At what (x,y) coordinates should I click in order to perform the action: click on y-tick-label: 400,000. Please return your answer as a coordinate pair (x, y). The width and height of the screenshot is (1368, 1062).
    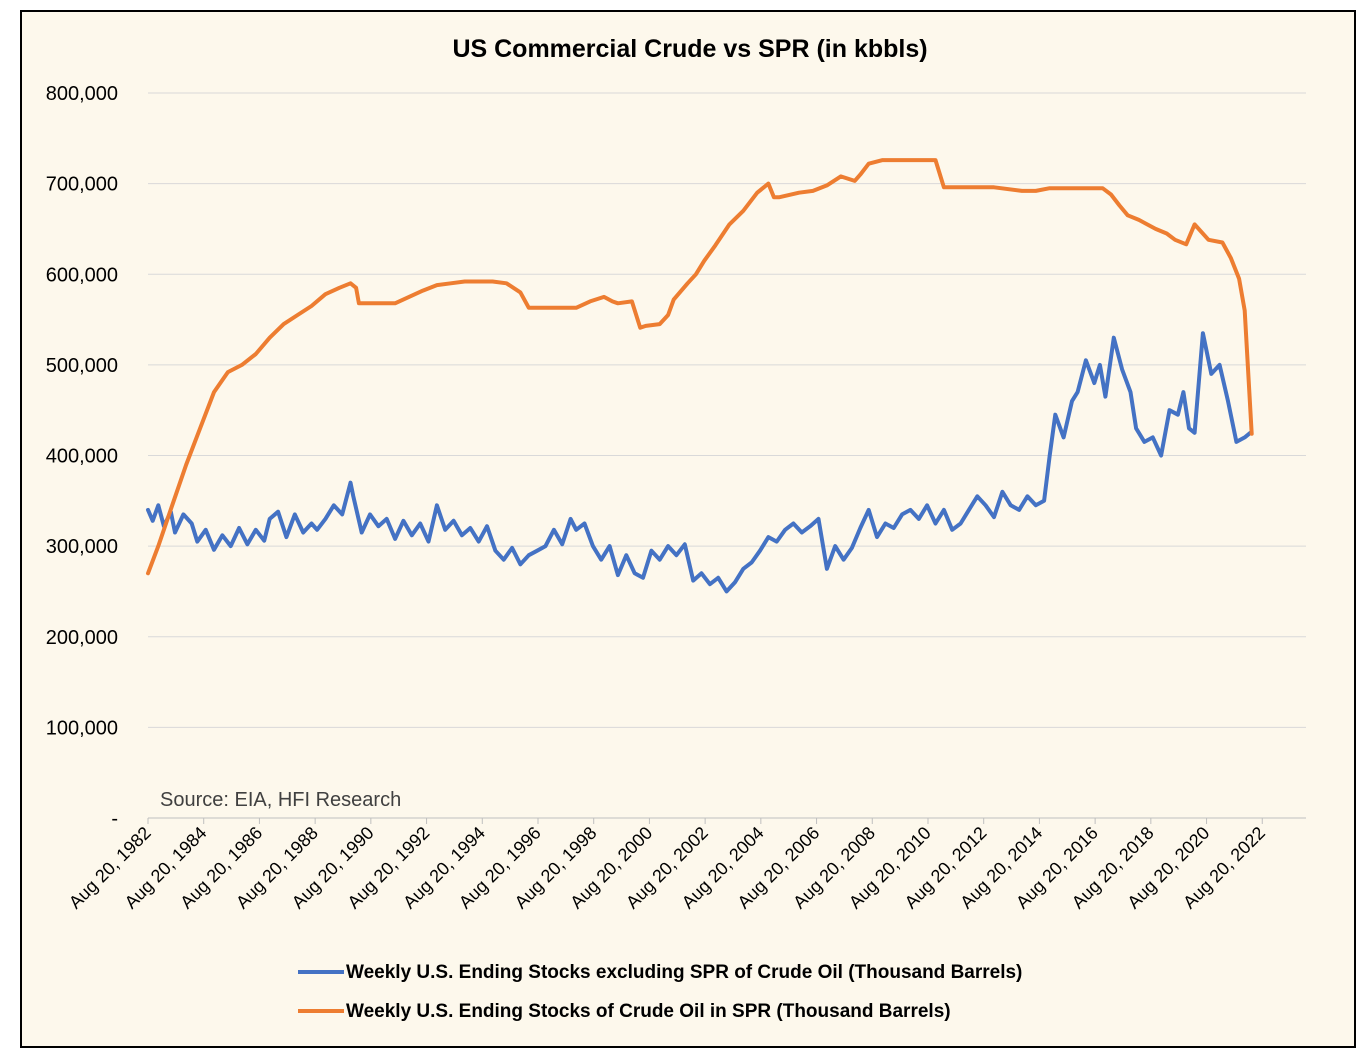
    Looking at the image, I should click on (82, 457).